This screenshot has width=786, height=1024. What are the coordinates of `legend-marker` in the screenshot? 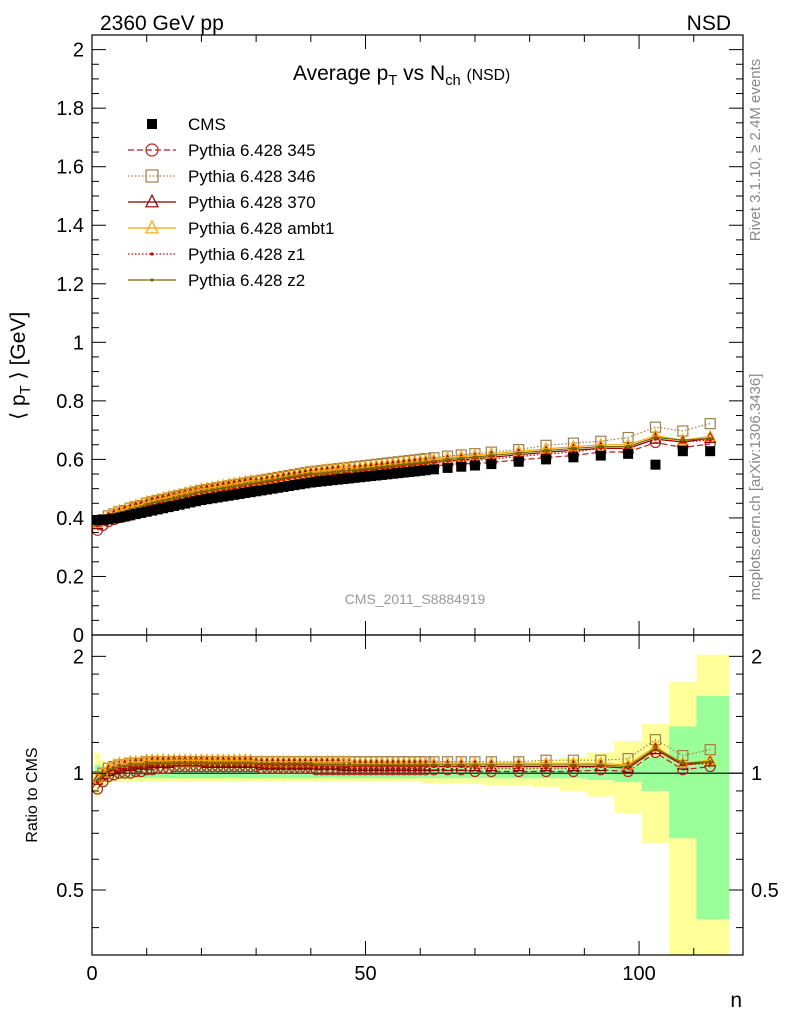 It's located at (152, 124).